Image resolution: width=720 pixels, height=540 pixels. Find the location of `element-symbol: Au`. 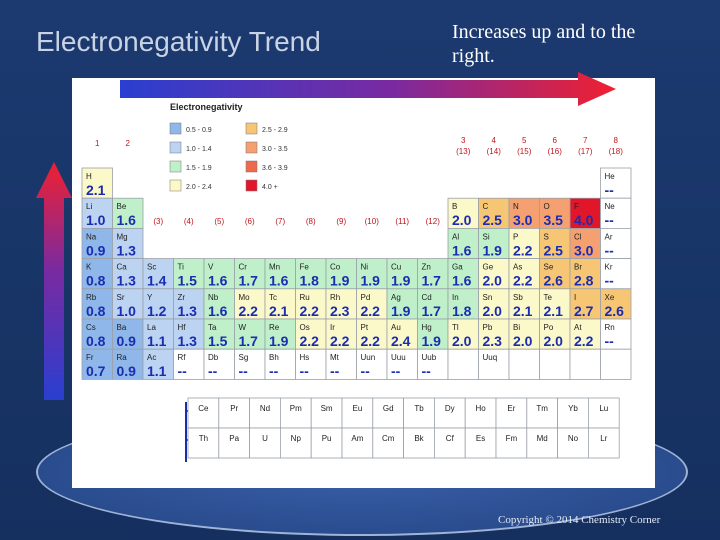

element-symbol: Au is located at coordinates (396, 327).